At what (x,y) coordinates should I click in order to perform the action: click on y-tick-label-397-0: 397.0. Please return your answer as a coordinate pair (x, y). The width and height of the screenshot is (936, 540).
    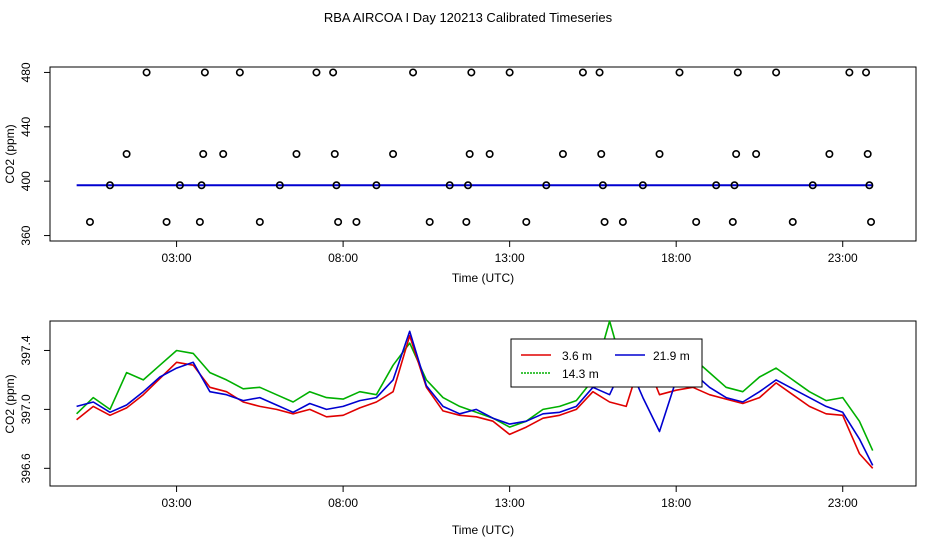
    Looking at the image, I should click on (26, 409).